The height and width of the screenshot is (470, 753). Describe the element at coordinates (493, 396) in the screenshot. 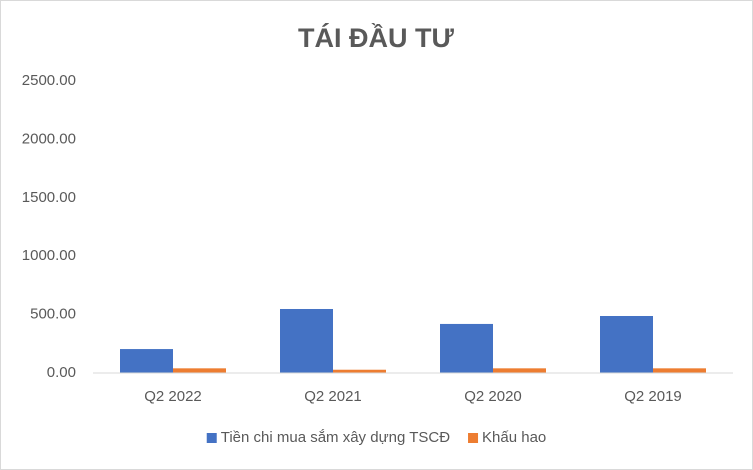

I see `x-tick-label: Q2 2020` at that location.